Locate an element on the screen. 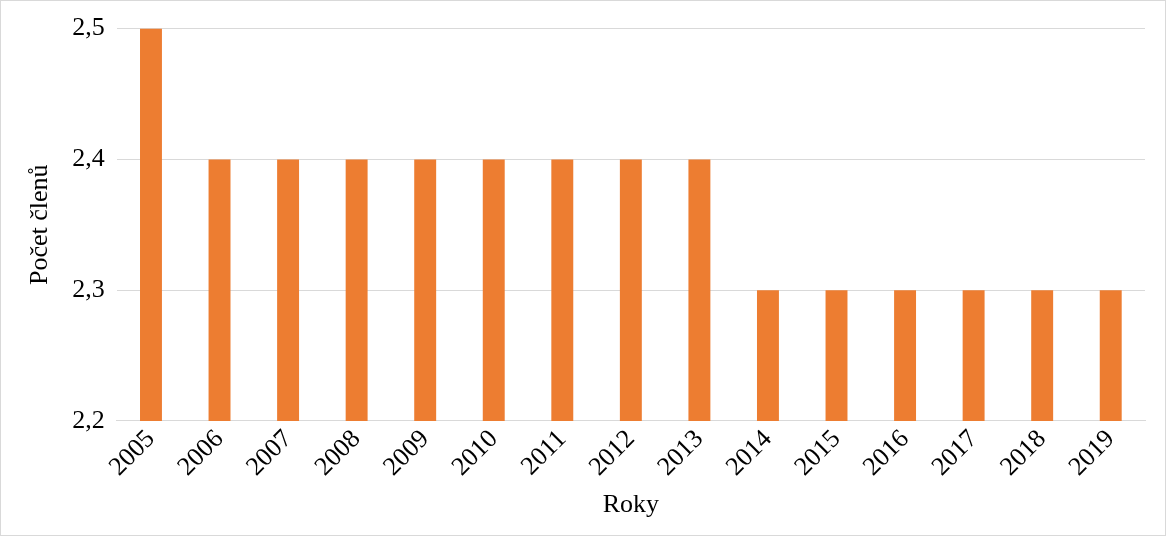 The width and height of the screenshot is (1166, 536). x-tick-label: 2011 is located at coordinates (543, 452).